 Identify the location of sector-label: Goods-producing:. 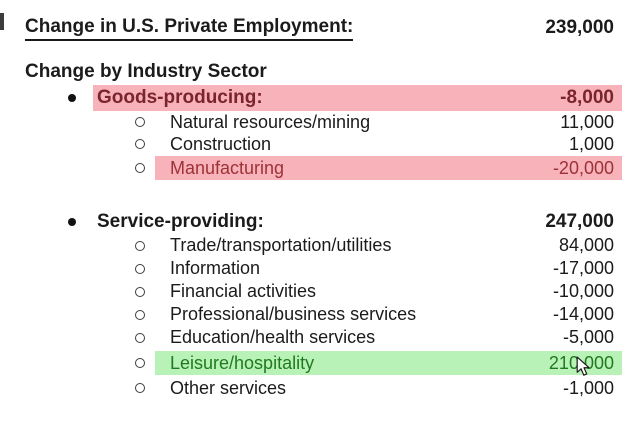
(180, 97).